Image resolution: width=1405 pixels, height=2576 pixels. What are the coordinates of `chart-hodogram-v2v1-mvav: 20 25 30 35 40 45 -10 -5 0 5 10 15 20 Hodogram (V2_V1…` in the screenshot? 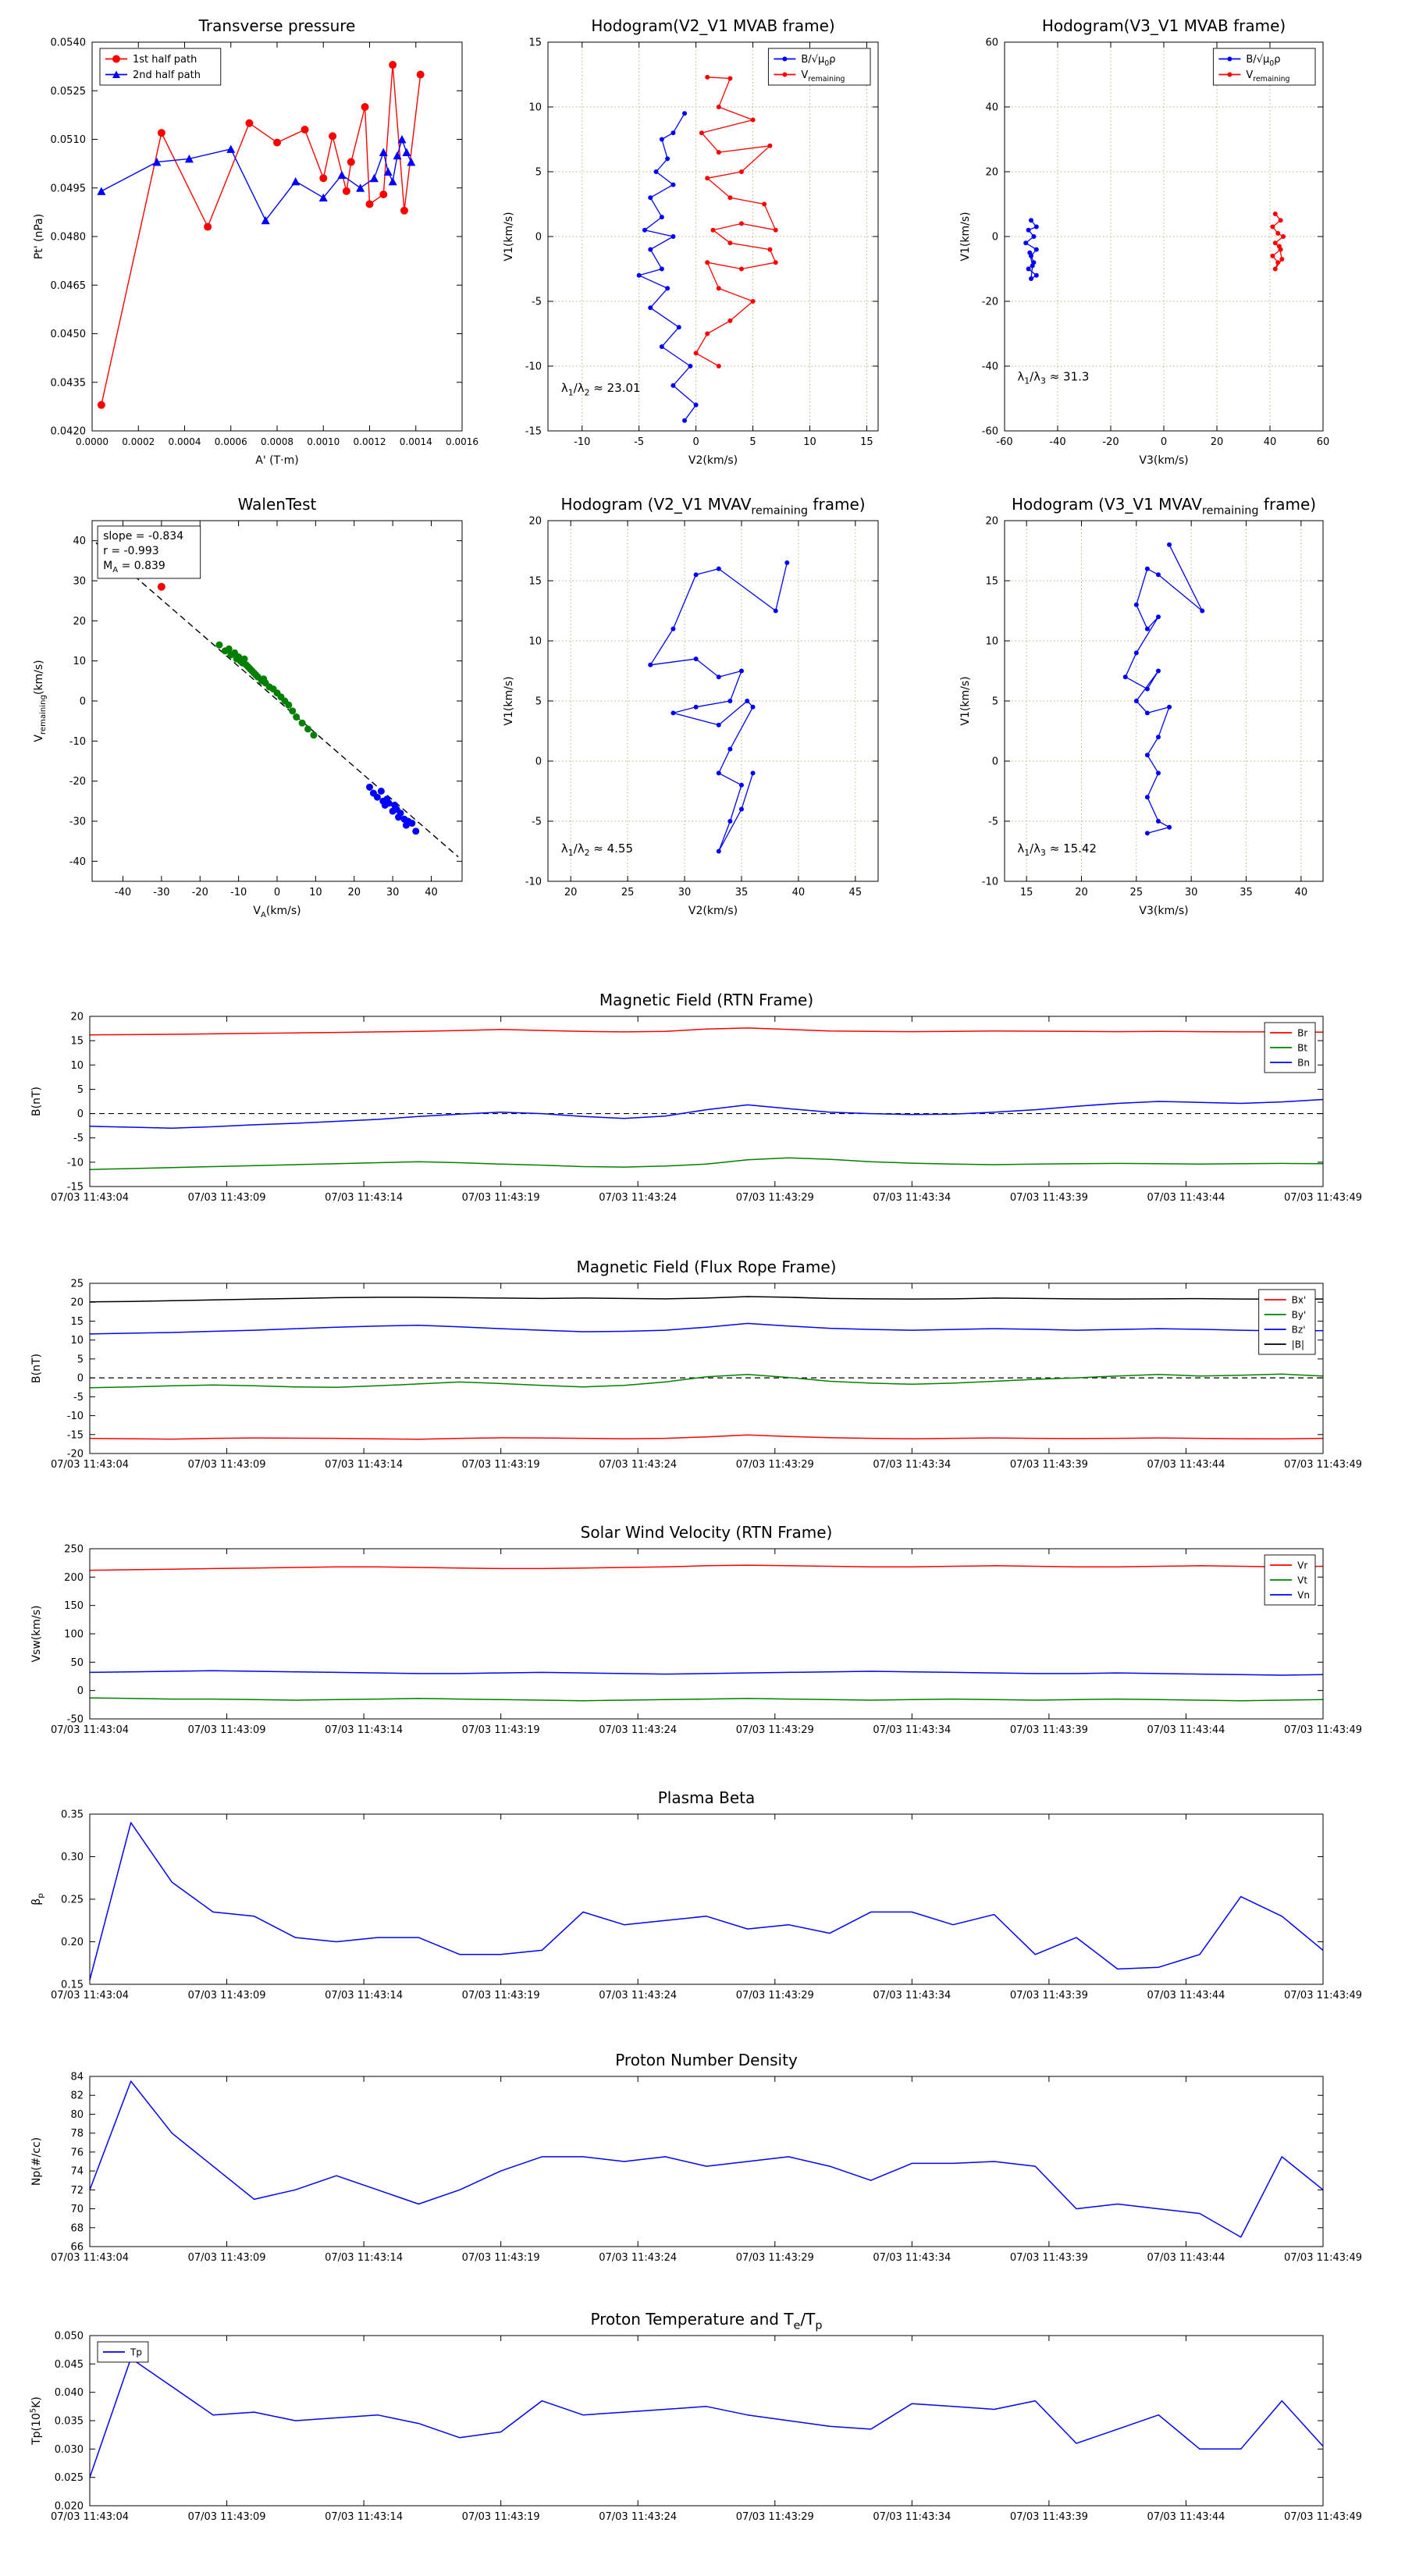 It's located at (691, 706).